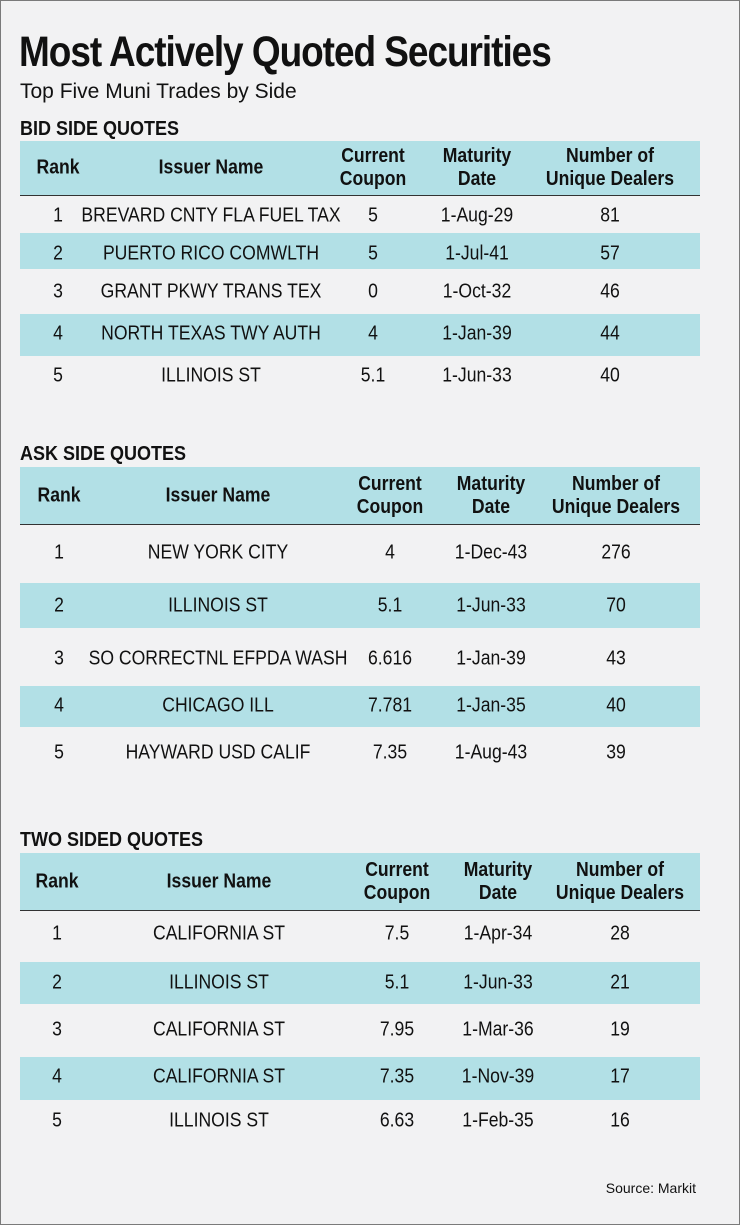 This screenshot has height=1225, width=740. Describe the element at coordinates (477, 179) in the screenshot. I see `bid-header-maturity-date-line: Date` at that location.